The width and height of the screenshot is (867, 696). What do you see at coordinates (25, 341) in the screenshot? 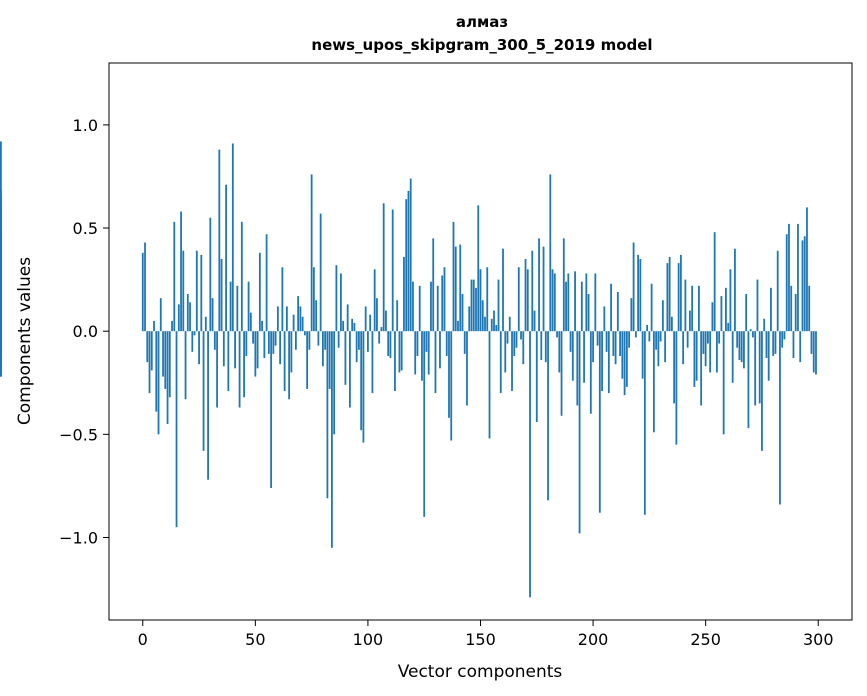
I see `y-axis-label: Components values` at bounding box center [25, 341].